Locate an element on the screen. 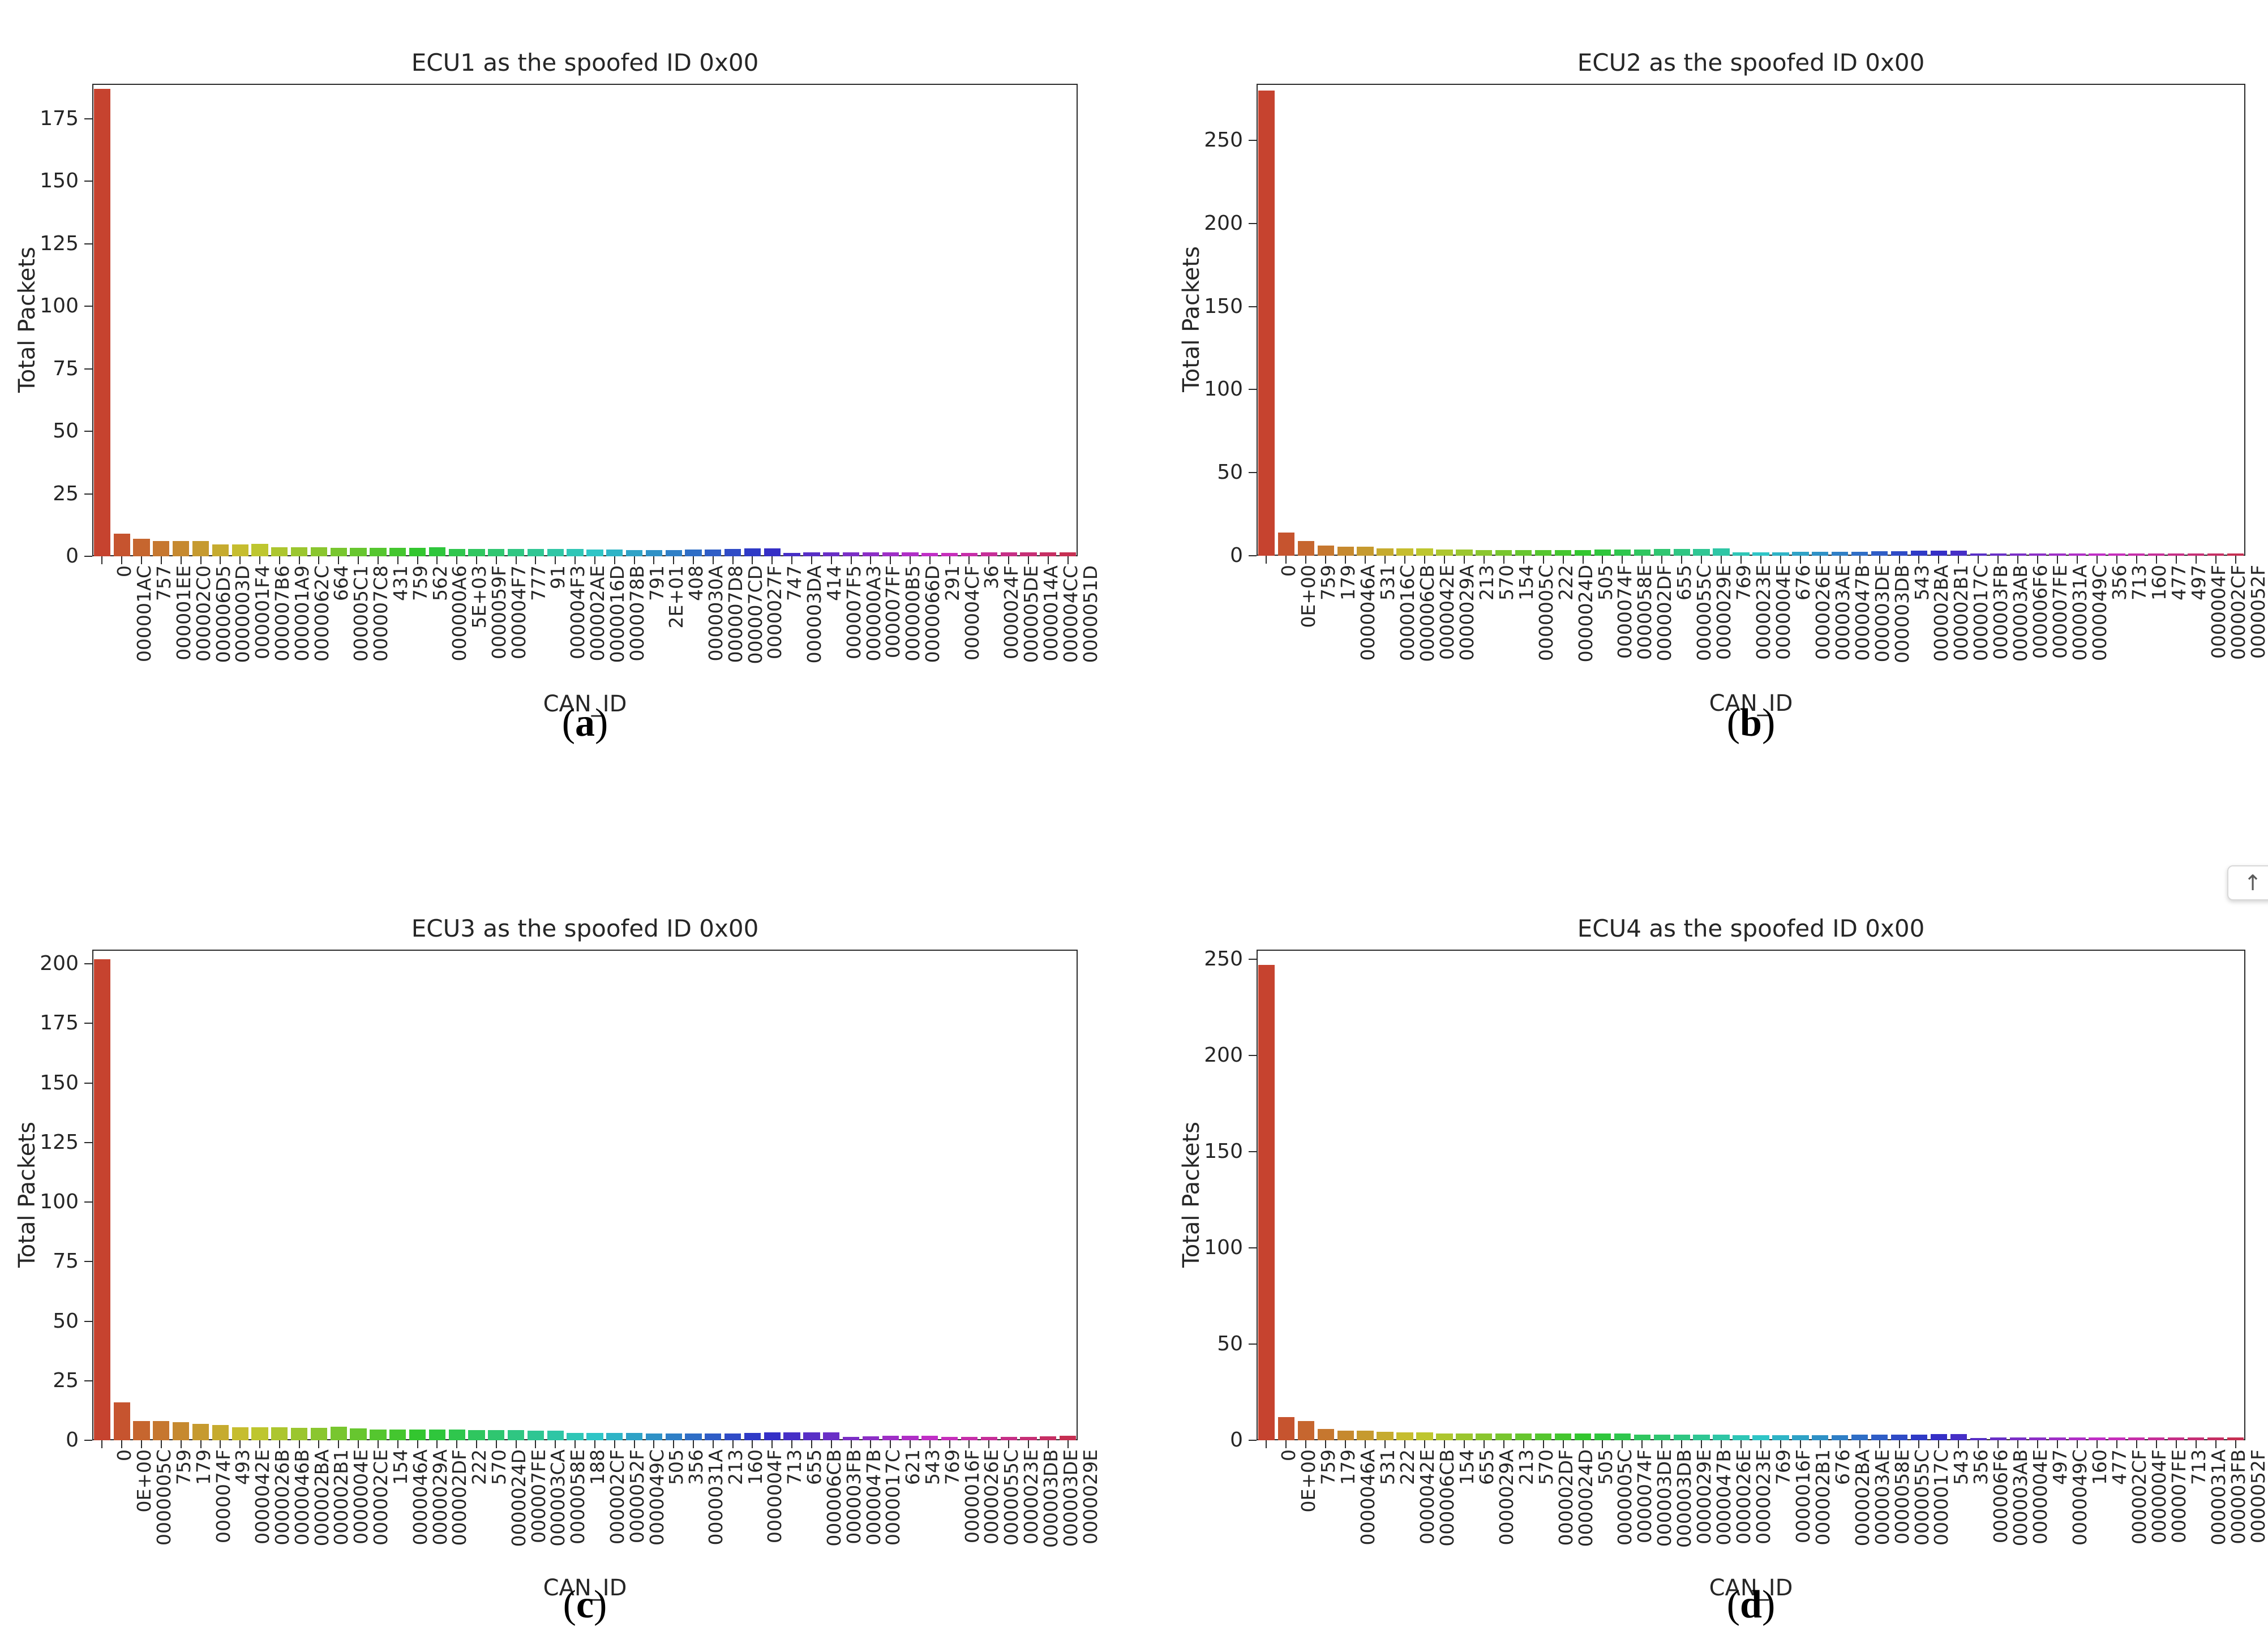 The width and height of the screenshot is (2268, 1631). x-tick-label: 000007D8 is located at coordinates (735, 614).